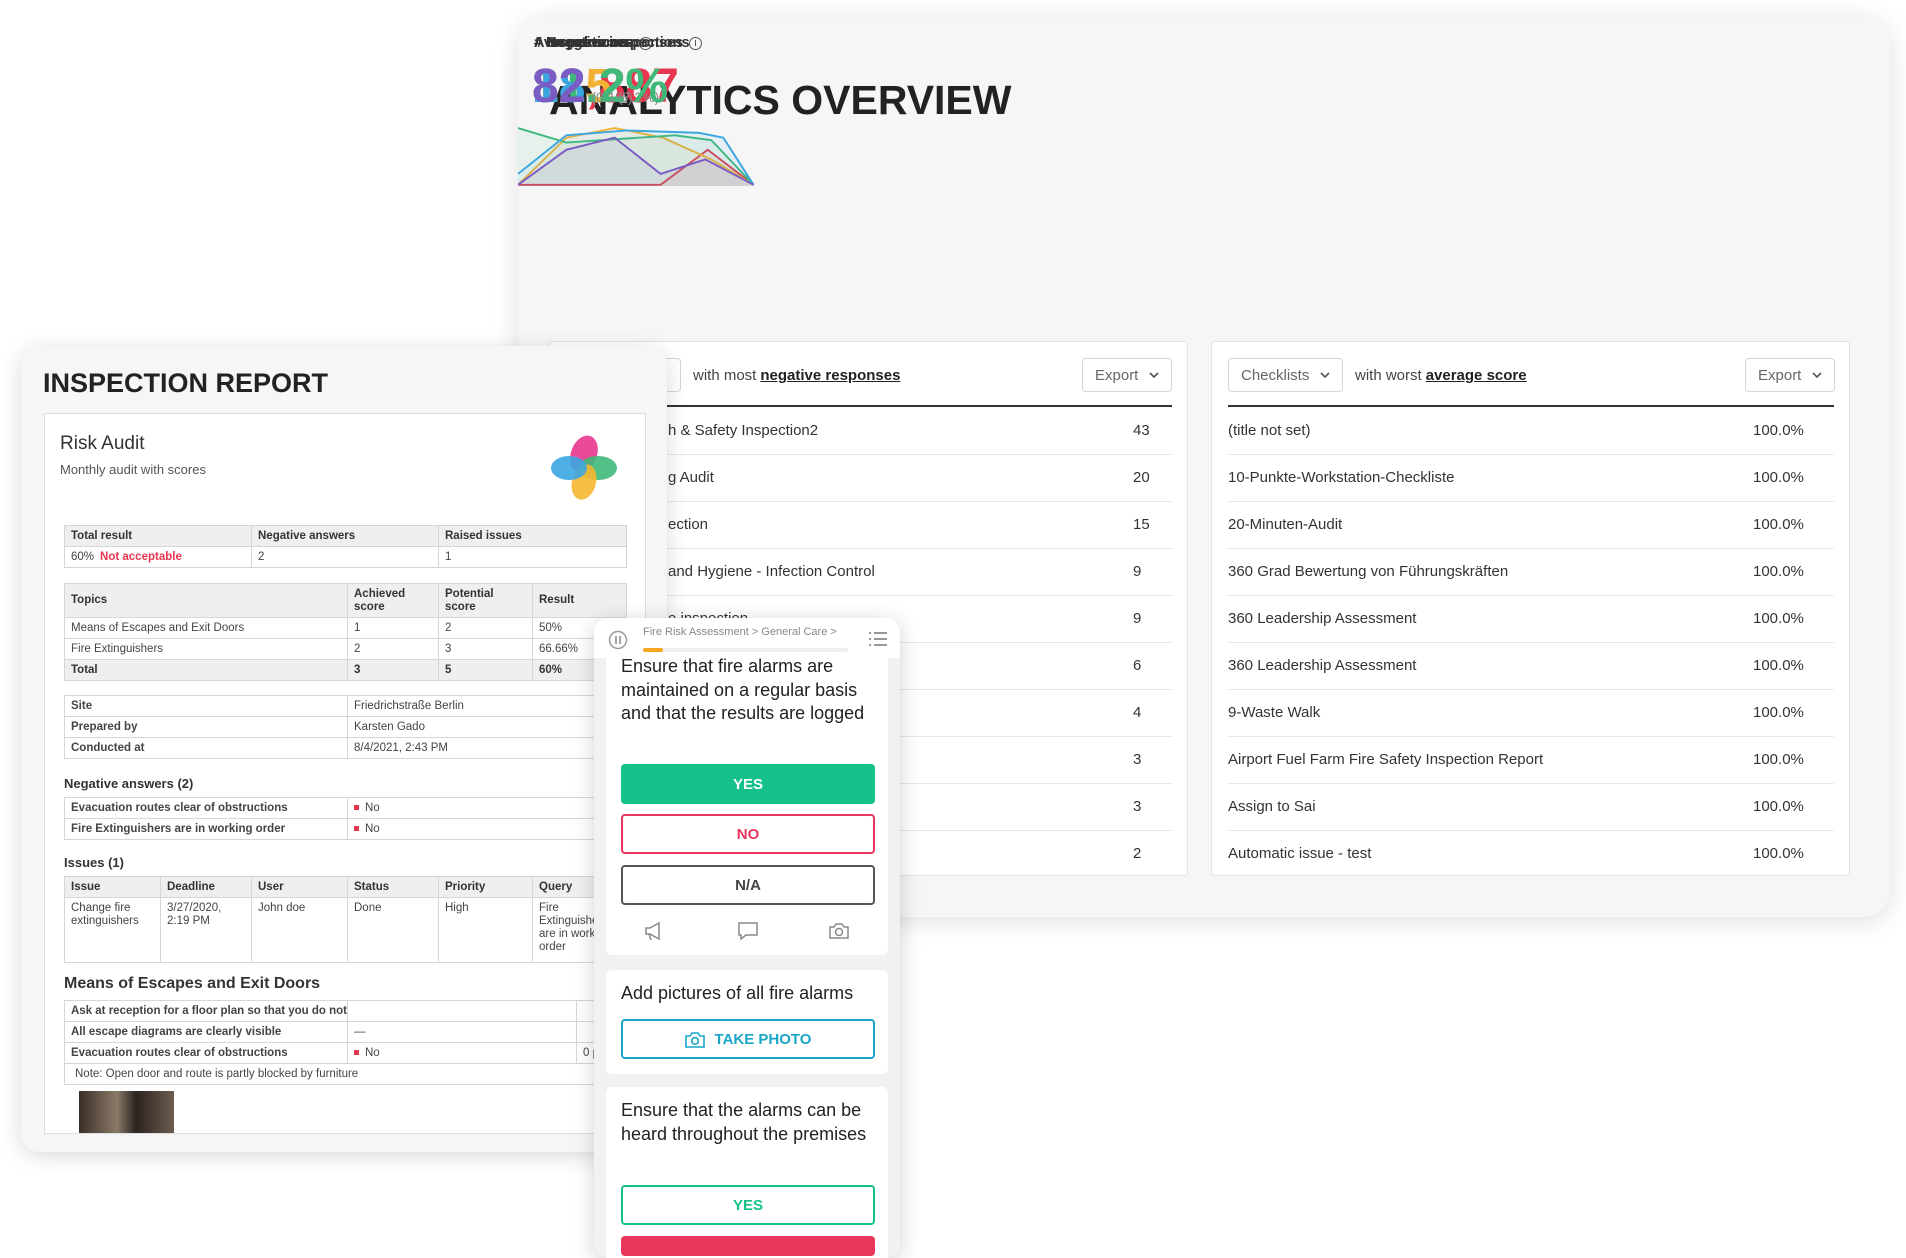  I want to click on row-value: 3, so click(1137, 806).